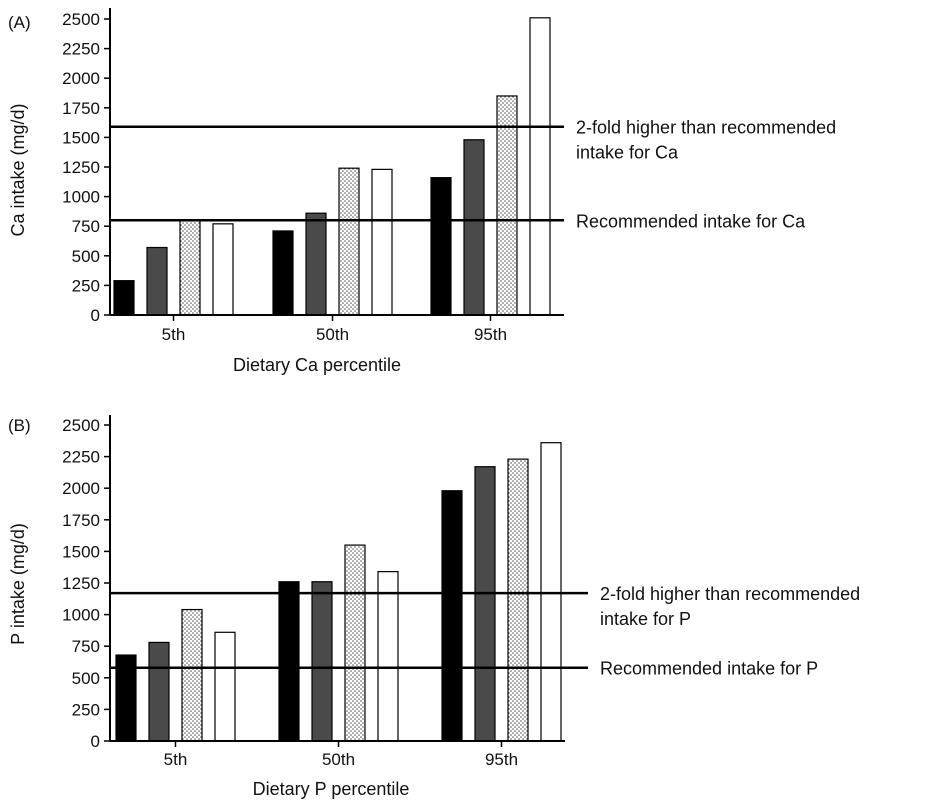 The width and height of the screenshot is (933, 800). I want to click on panel-b-yticks: 0 250 500 750 1000 1250 1500 1750 2000 2250 2500, so click(86, 583).